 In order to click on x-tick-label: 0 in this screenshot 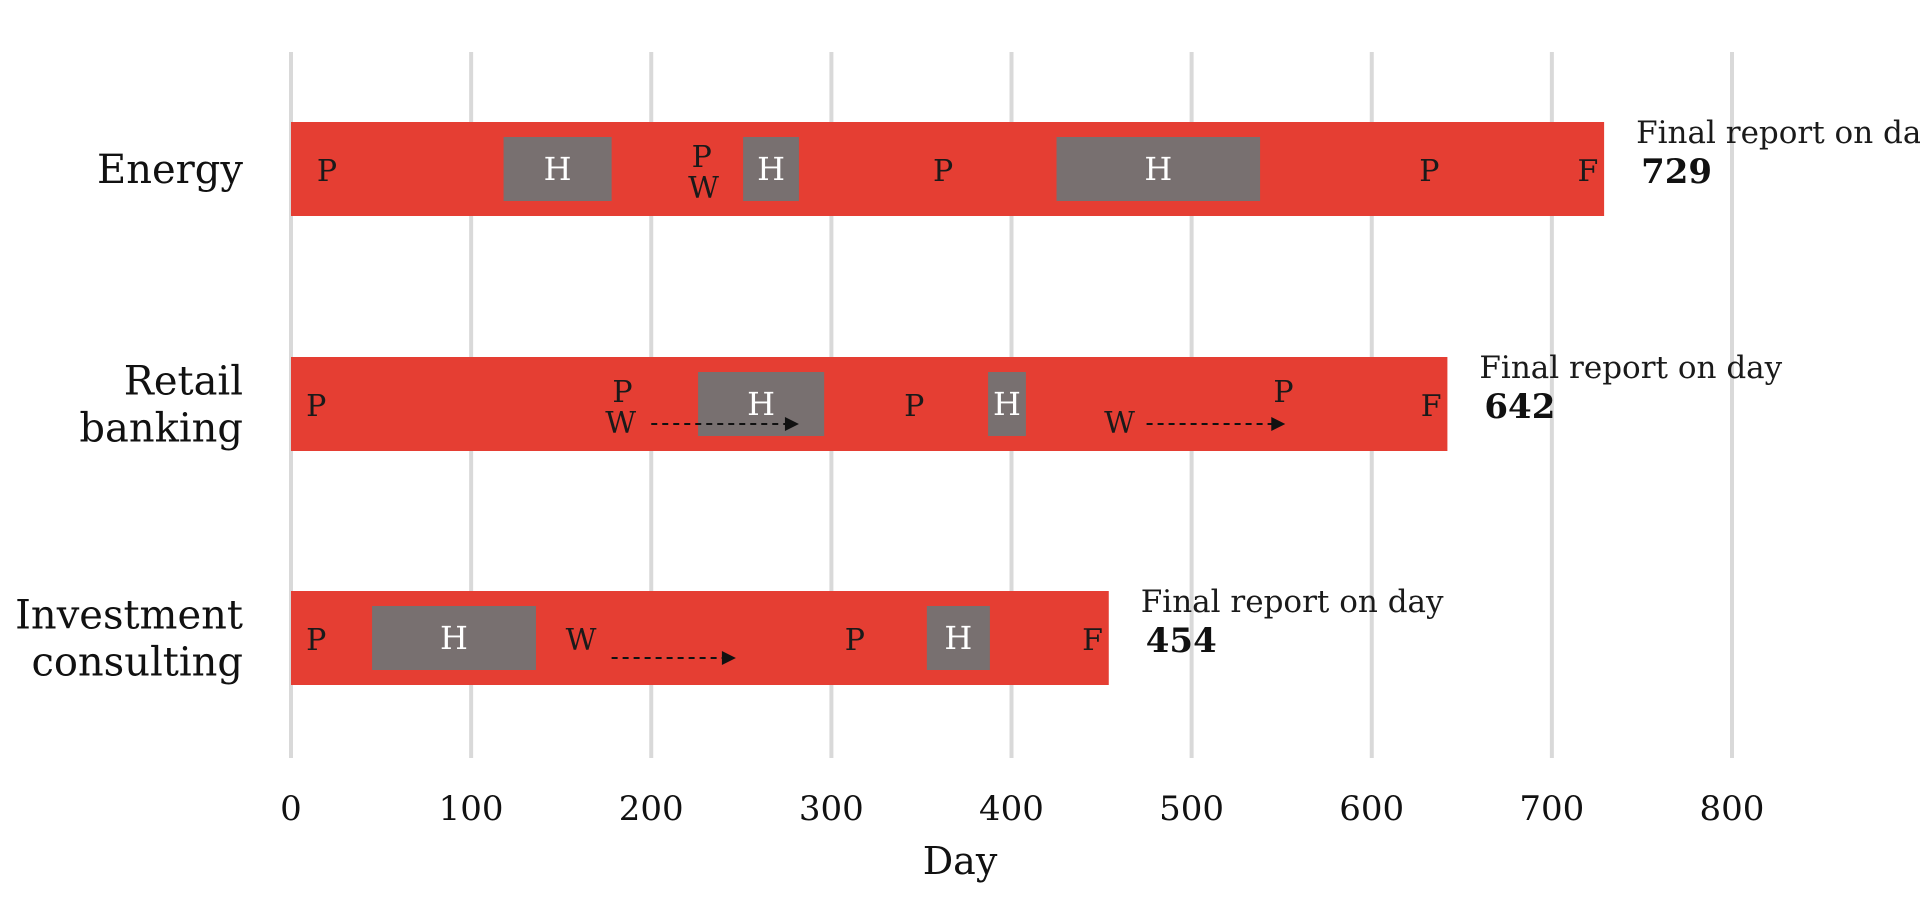, I will do `click(291, 809)`.